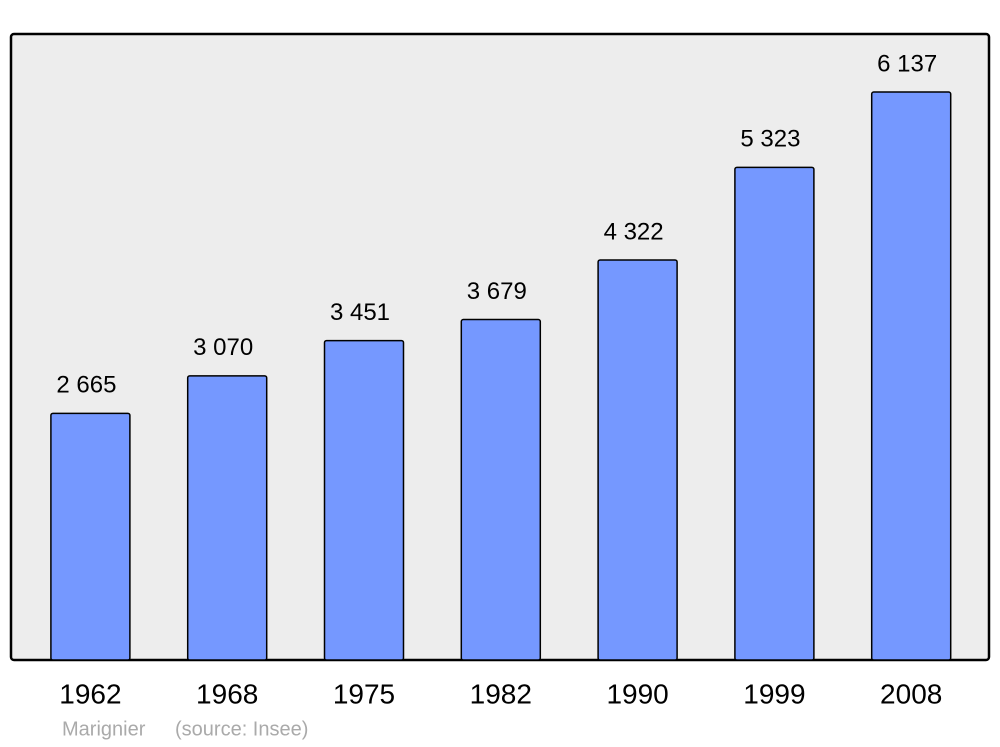 The image size is (1000, 747). I want to click on caption: Marignier, so click(104, 729).